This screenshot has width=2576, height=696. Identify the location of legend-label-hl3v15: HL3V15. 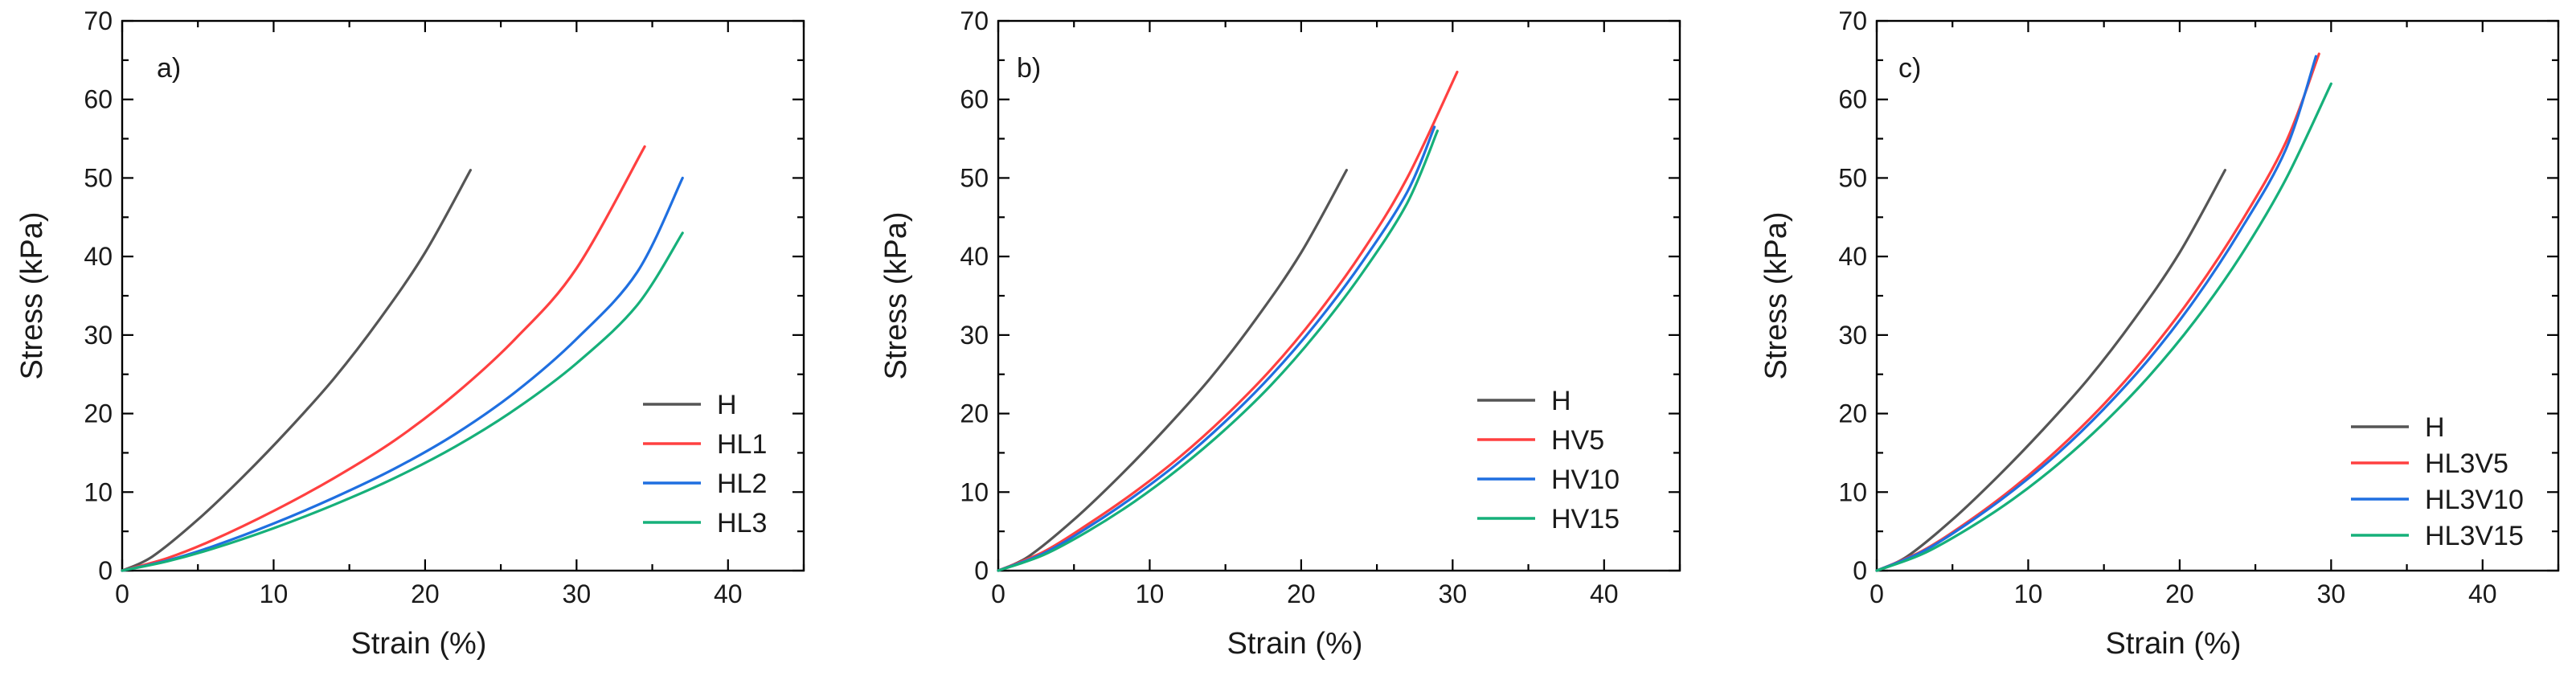
(2474, 536).